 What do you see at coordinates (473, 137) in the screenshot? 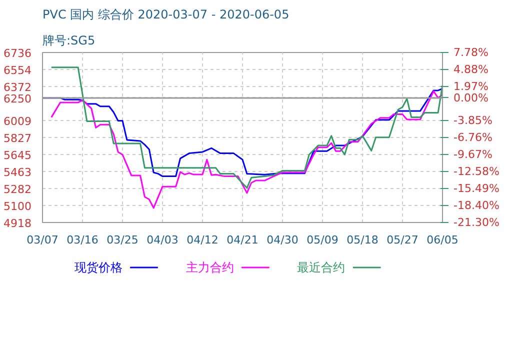
I see `y2-tick-label: -6.76%` at bounding box center [473, 137].